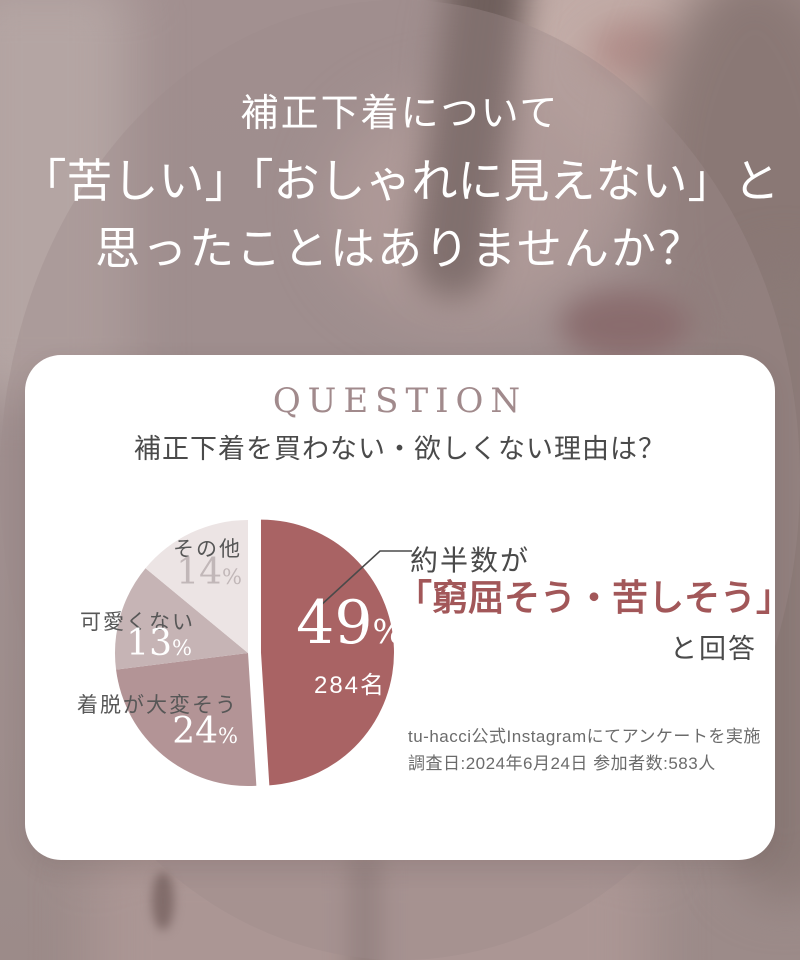  What do you see at coordinates (365, 578) in the screenshot?
I see `leader-line` at bounding box center [365, 578].